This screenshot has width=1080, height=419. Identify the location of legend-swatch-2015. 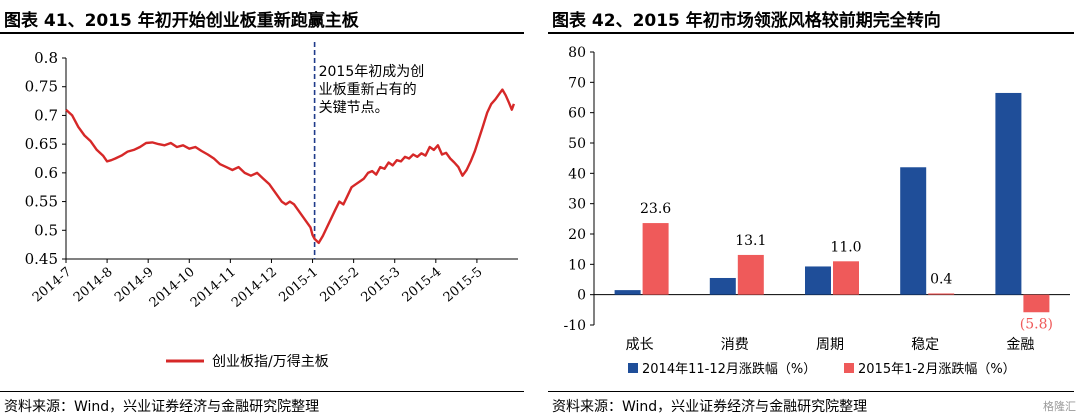
(849, 368).